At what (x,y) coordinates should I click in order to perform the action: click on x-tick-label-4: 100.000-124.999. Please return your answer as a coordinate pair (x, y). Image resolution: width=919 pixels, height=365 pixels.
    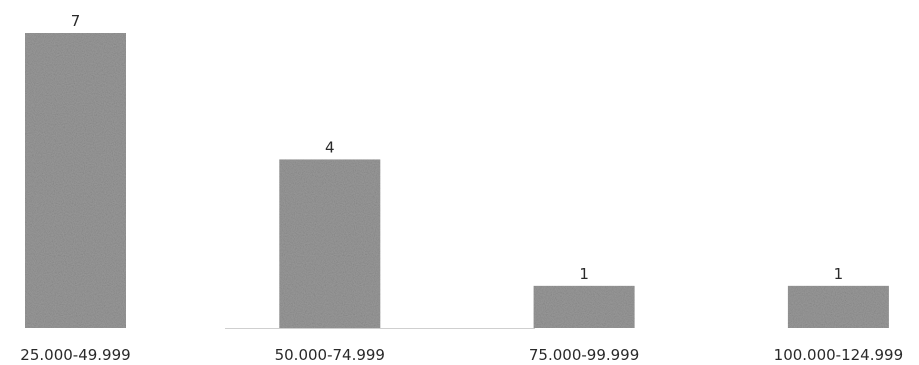
    Looking at the image, I should click on (838, 355).